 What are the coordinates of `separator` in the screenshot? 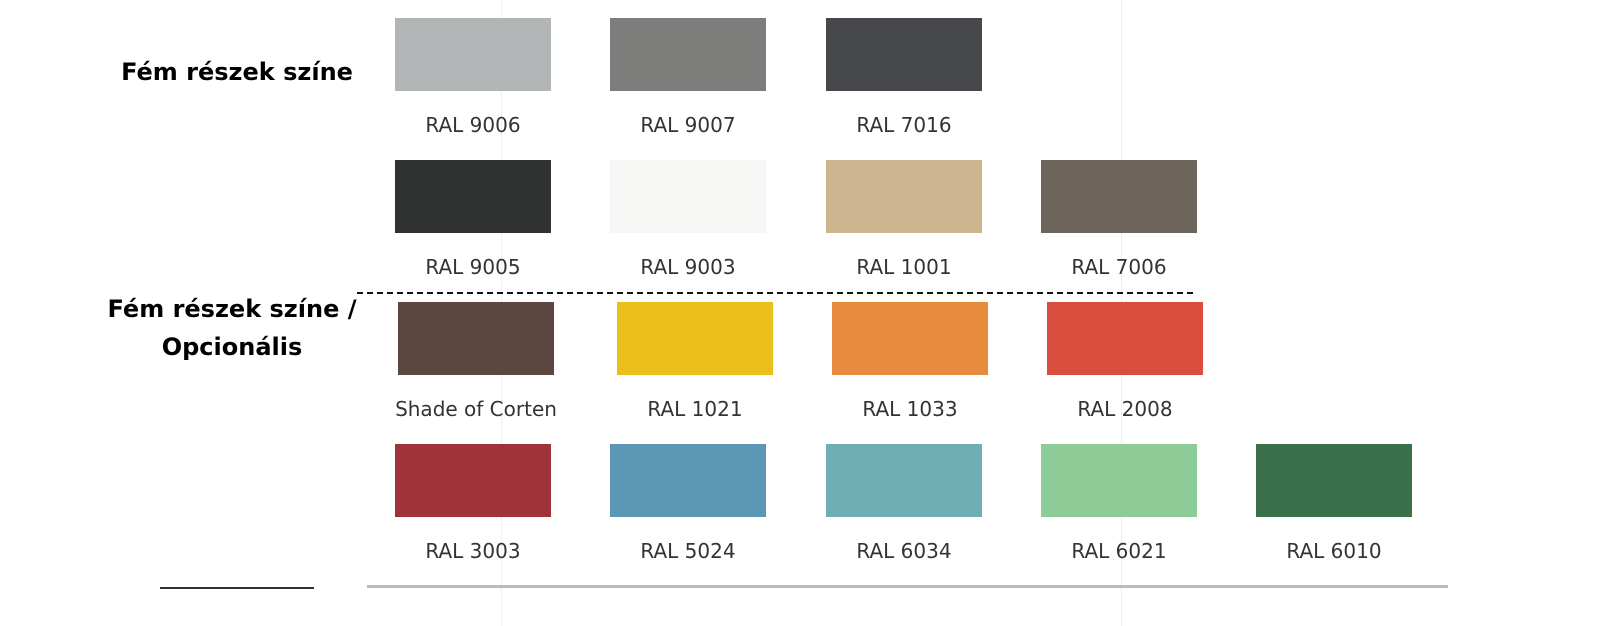 It's located at (775, 293).